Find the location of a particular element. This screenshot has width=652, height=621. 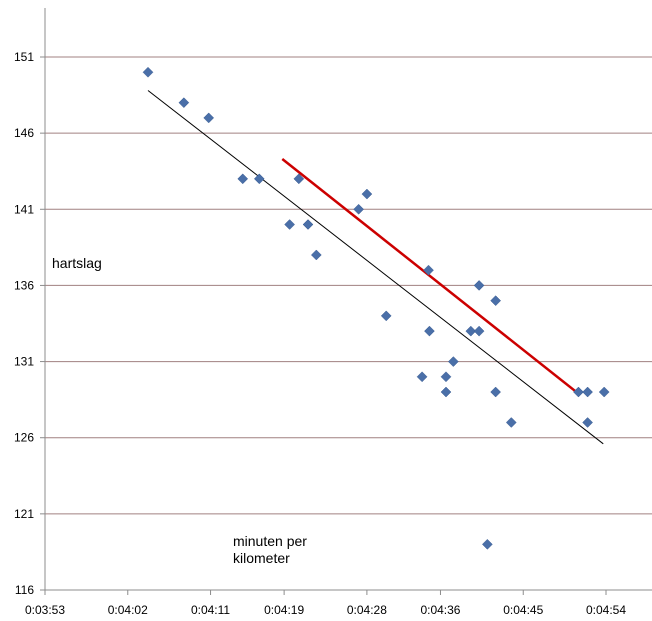

x-tick-label: 0:03:53 is located at coordinates (45, 610).